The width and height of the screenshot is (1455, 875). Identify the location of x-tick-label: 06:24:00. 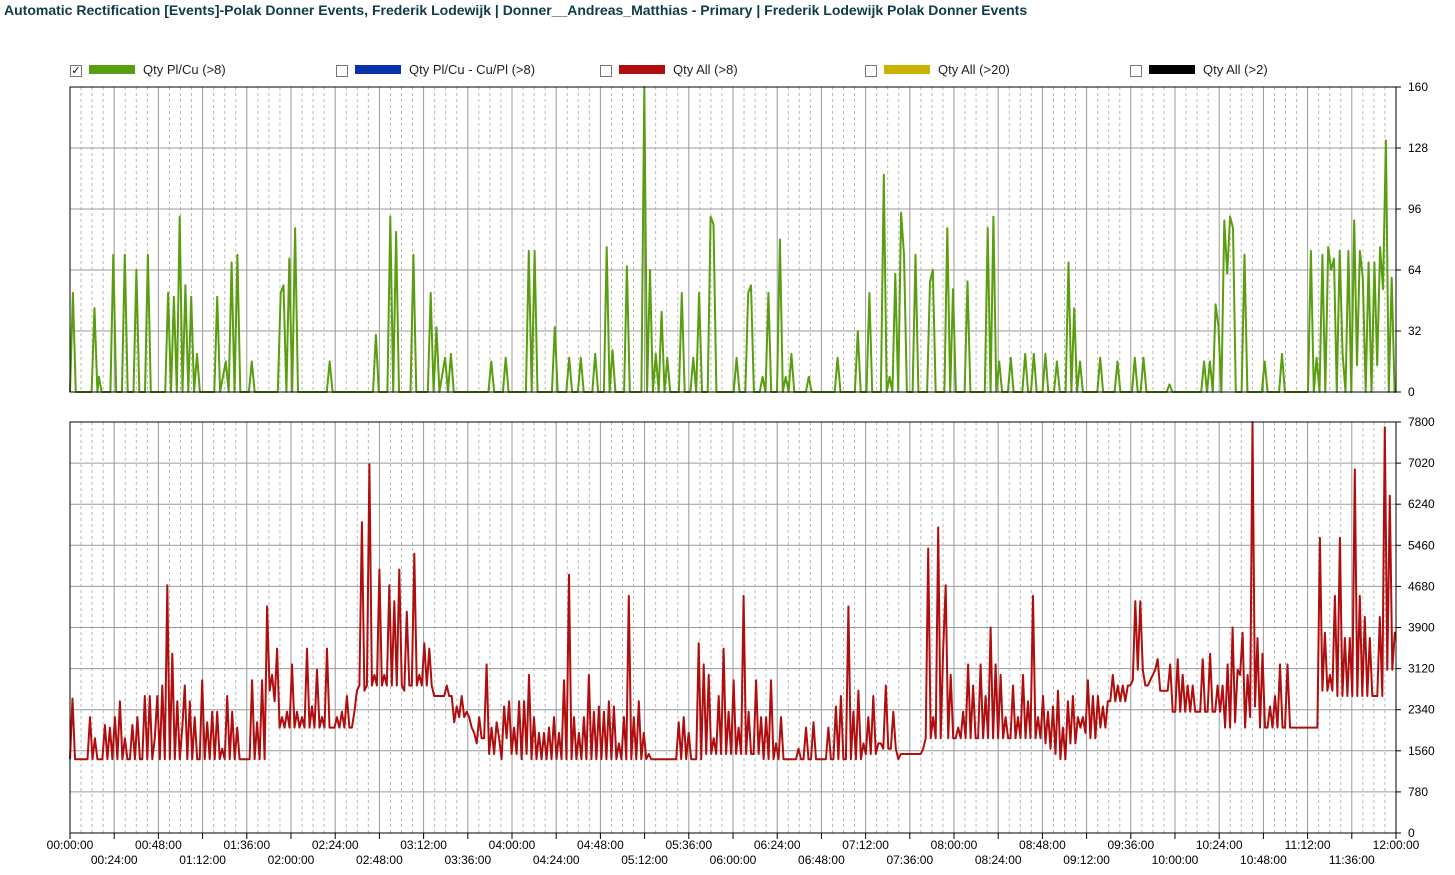
(777, 845).